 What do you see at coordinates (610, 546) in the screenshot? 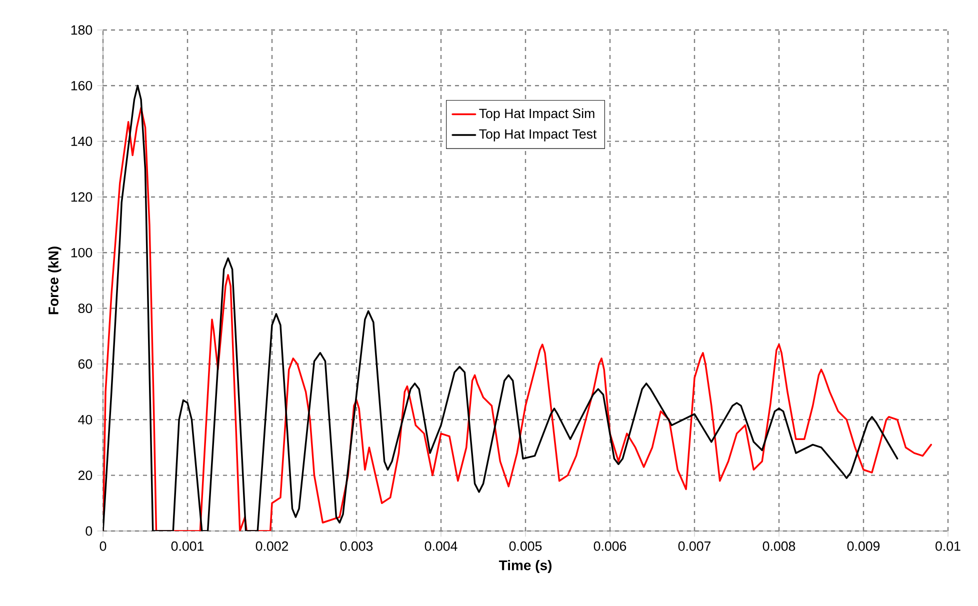
I see `x-tick-label: 0.006` at bounding box center [610, 546].